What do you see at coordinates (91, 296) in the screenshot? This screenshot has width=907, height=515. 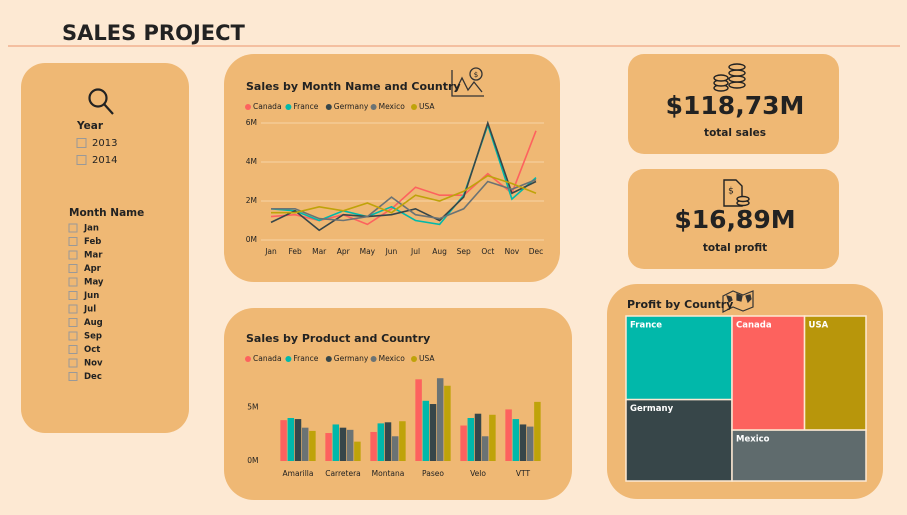 I see `slicer-option: Jun` at bounding box center [91, 296].